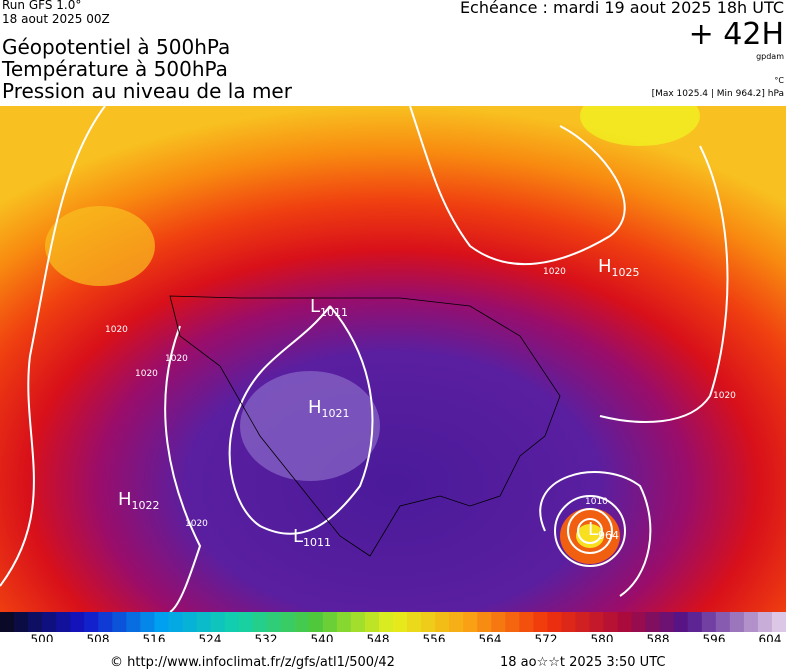 The height and width of the screenshot is (672, 786). What do you see at coordinates (546, 638) in the screenshot?
I see `colorbar-label: 572` at bounding box center [546, 638].